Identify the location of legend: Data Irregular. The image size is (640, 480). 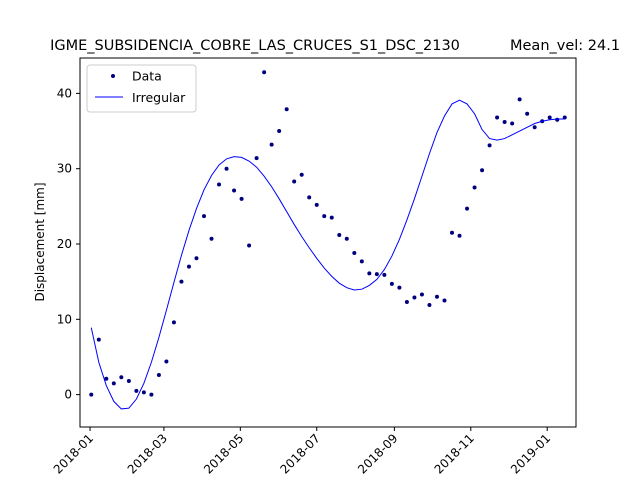
(141, 88).